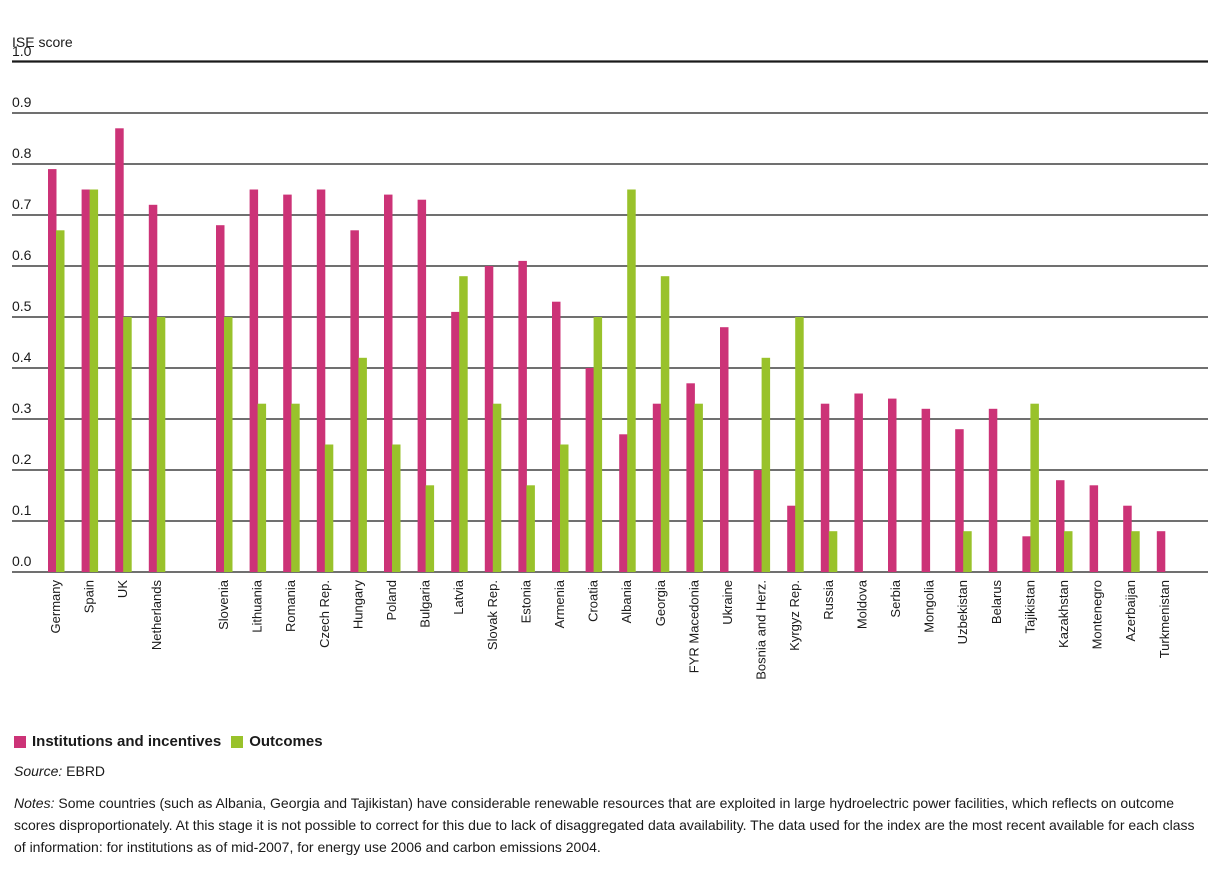 This screenshot has height=888, width=1208. What do you see at coordinates (962, 612) in the screenshot?
I see `x-tick-label: Uzbekistan` at bounding box center [962, 612].